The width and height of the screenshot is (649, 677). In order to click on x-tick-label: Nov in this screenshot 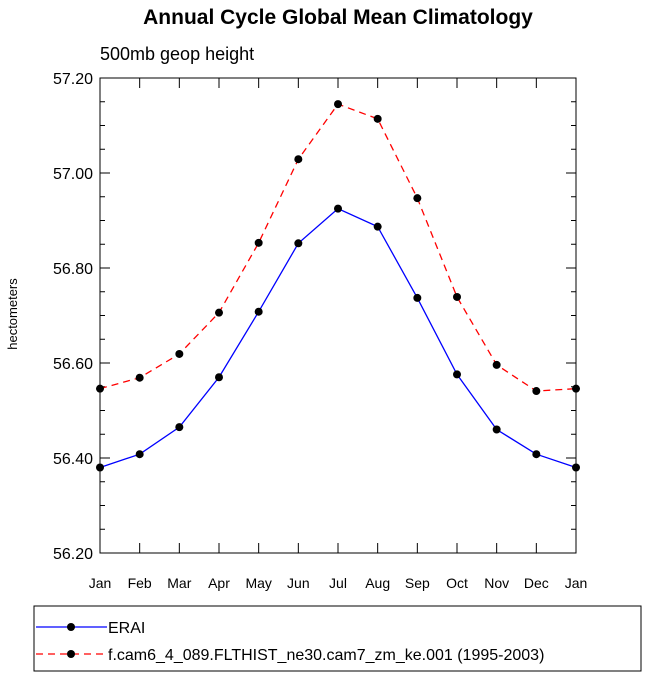, I will do `click(496, 583)`.